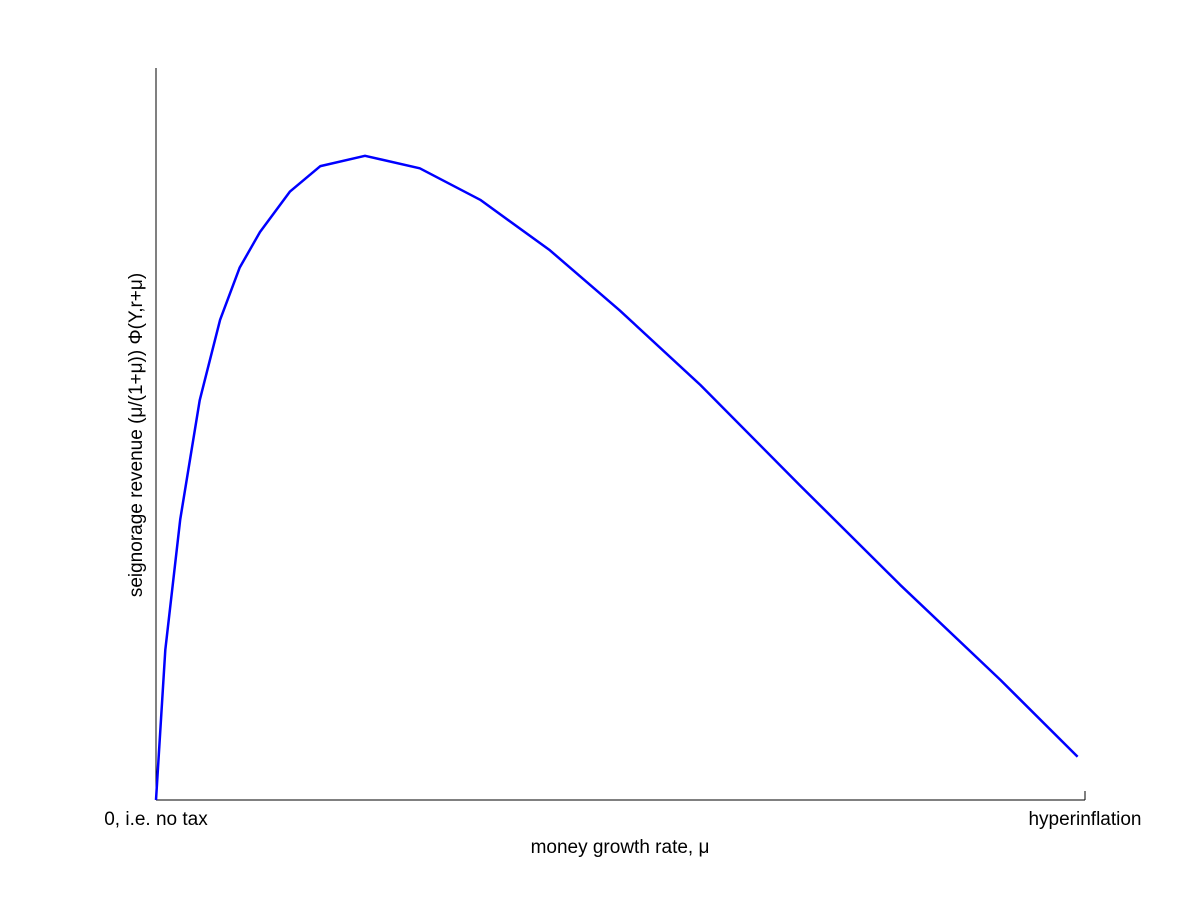 The width and height of the screenshot is (1200, 900). Describe the element at coordinates (156, 819) in the screenshot. I see `x-tick-label: 0, i.e. no tax` at that location.